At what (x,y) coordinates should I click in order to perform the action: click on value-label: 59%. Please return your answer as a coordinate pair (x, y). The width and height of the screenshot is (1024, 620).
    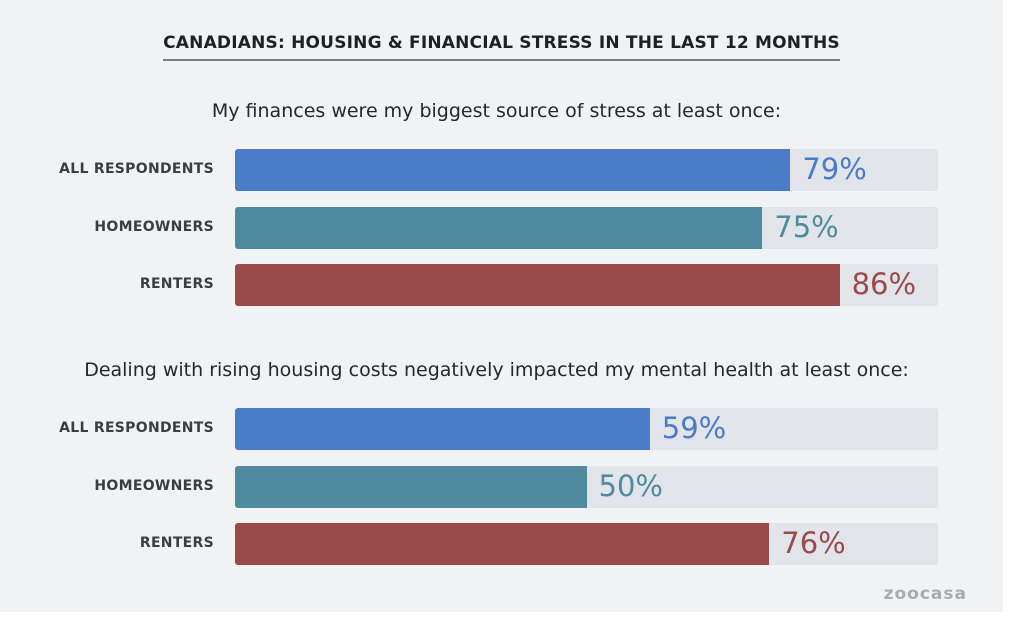
    Looking at the image, I should click on (694, 428).